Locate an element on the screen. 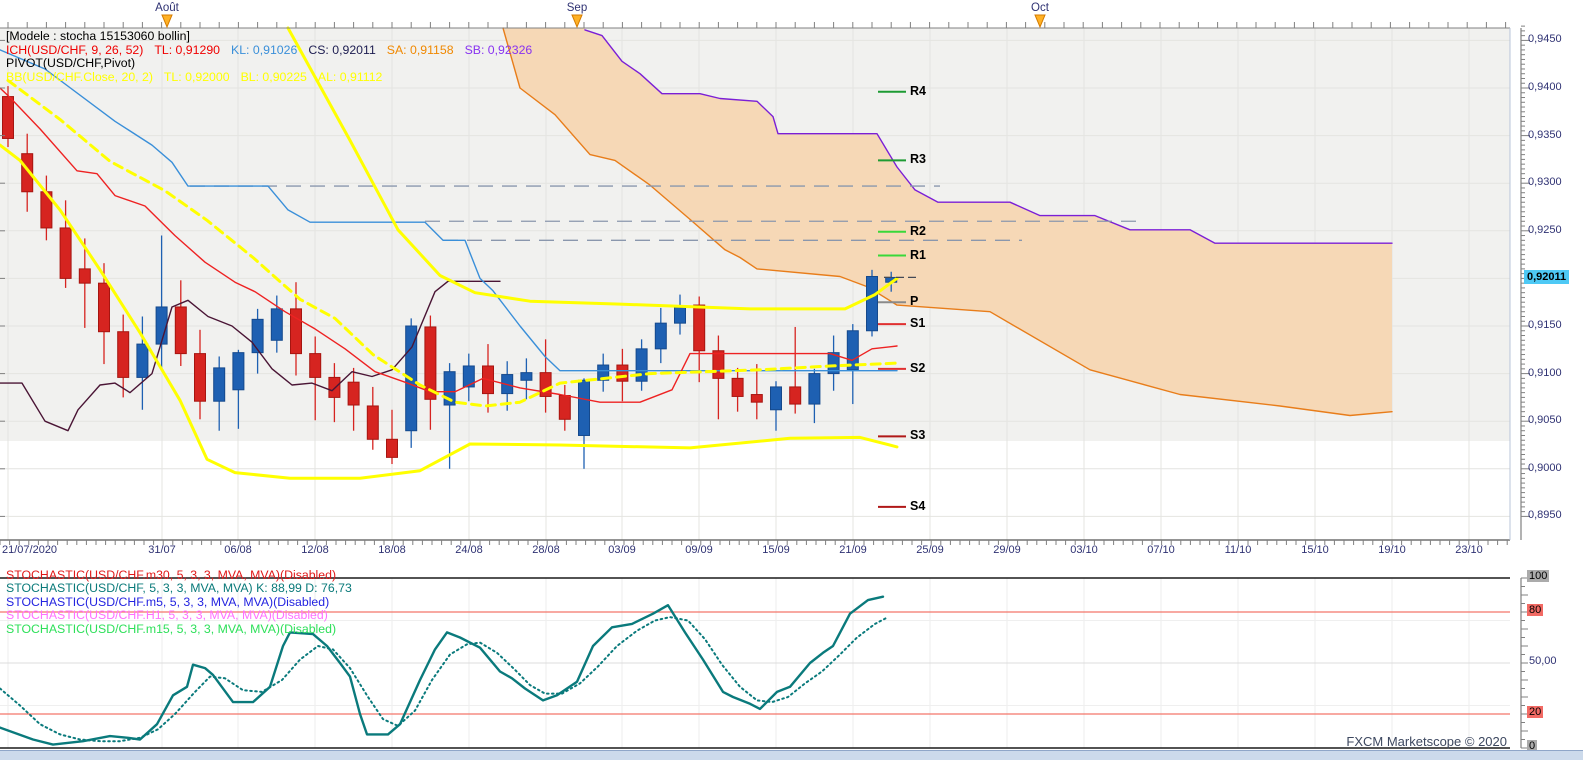  legend-bollinger-part: BB(USD/CHF.Close, 20, 2) is located at coordinates (79, 76).